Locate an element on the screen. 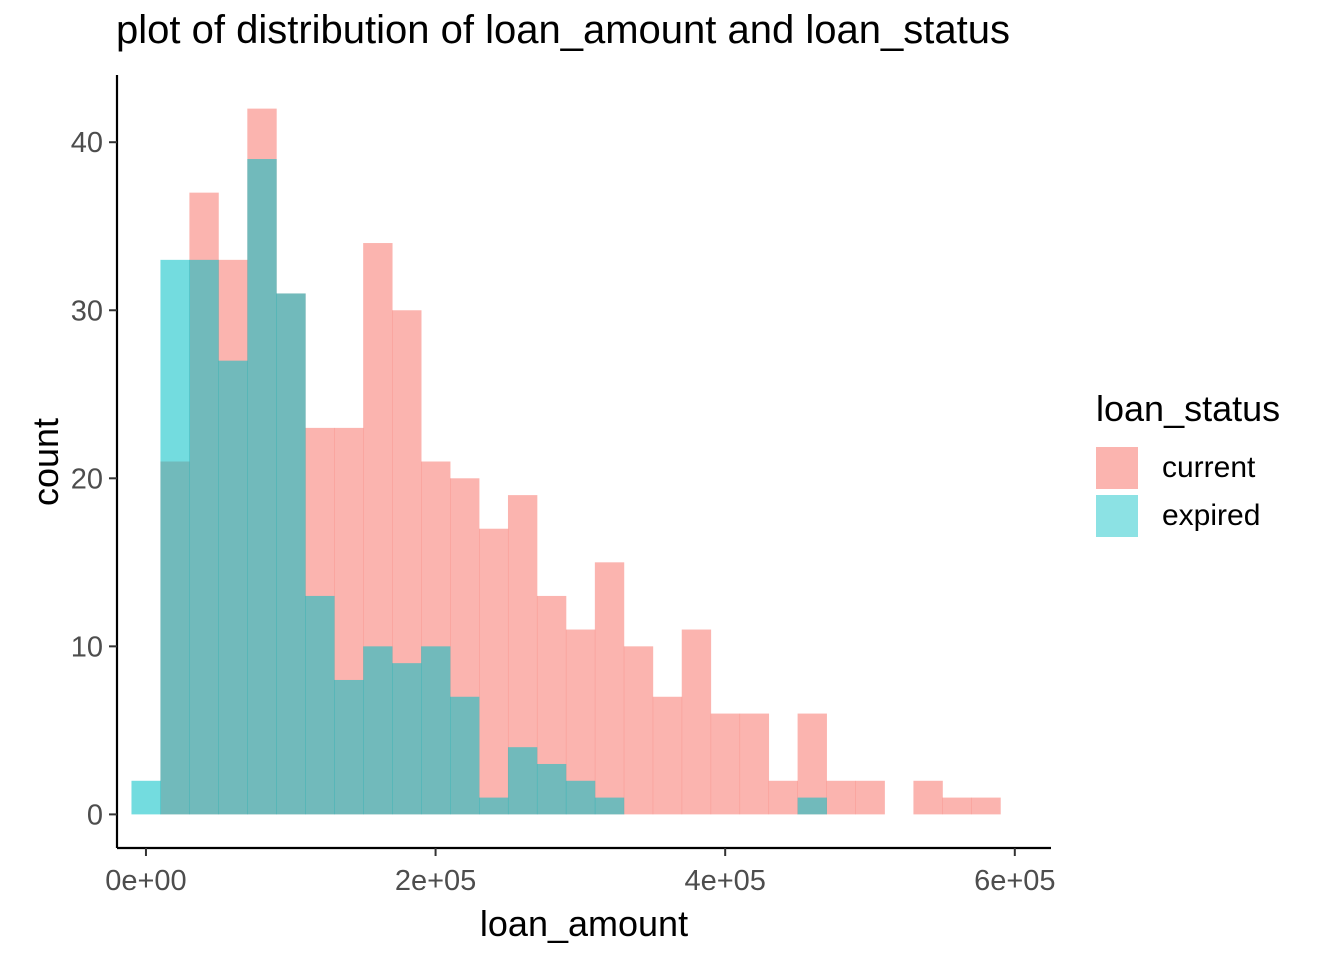 This screenshot has height=960, width=1344. legend: loan_status current expired is located at coordinates (1188, 464).